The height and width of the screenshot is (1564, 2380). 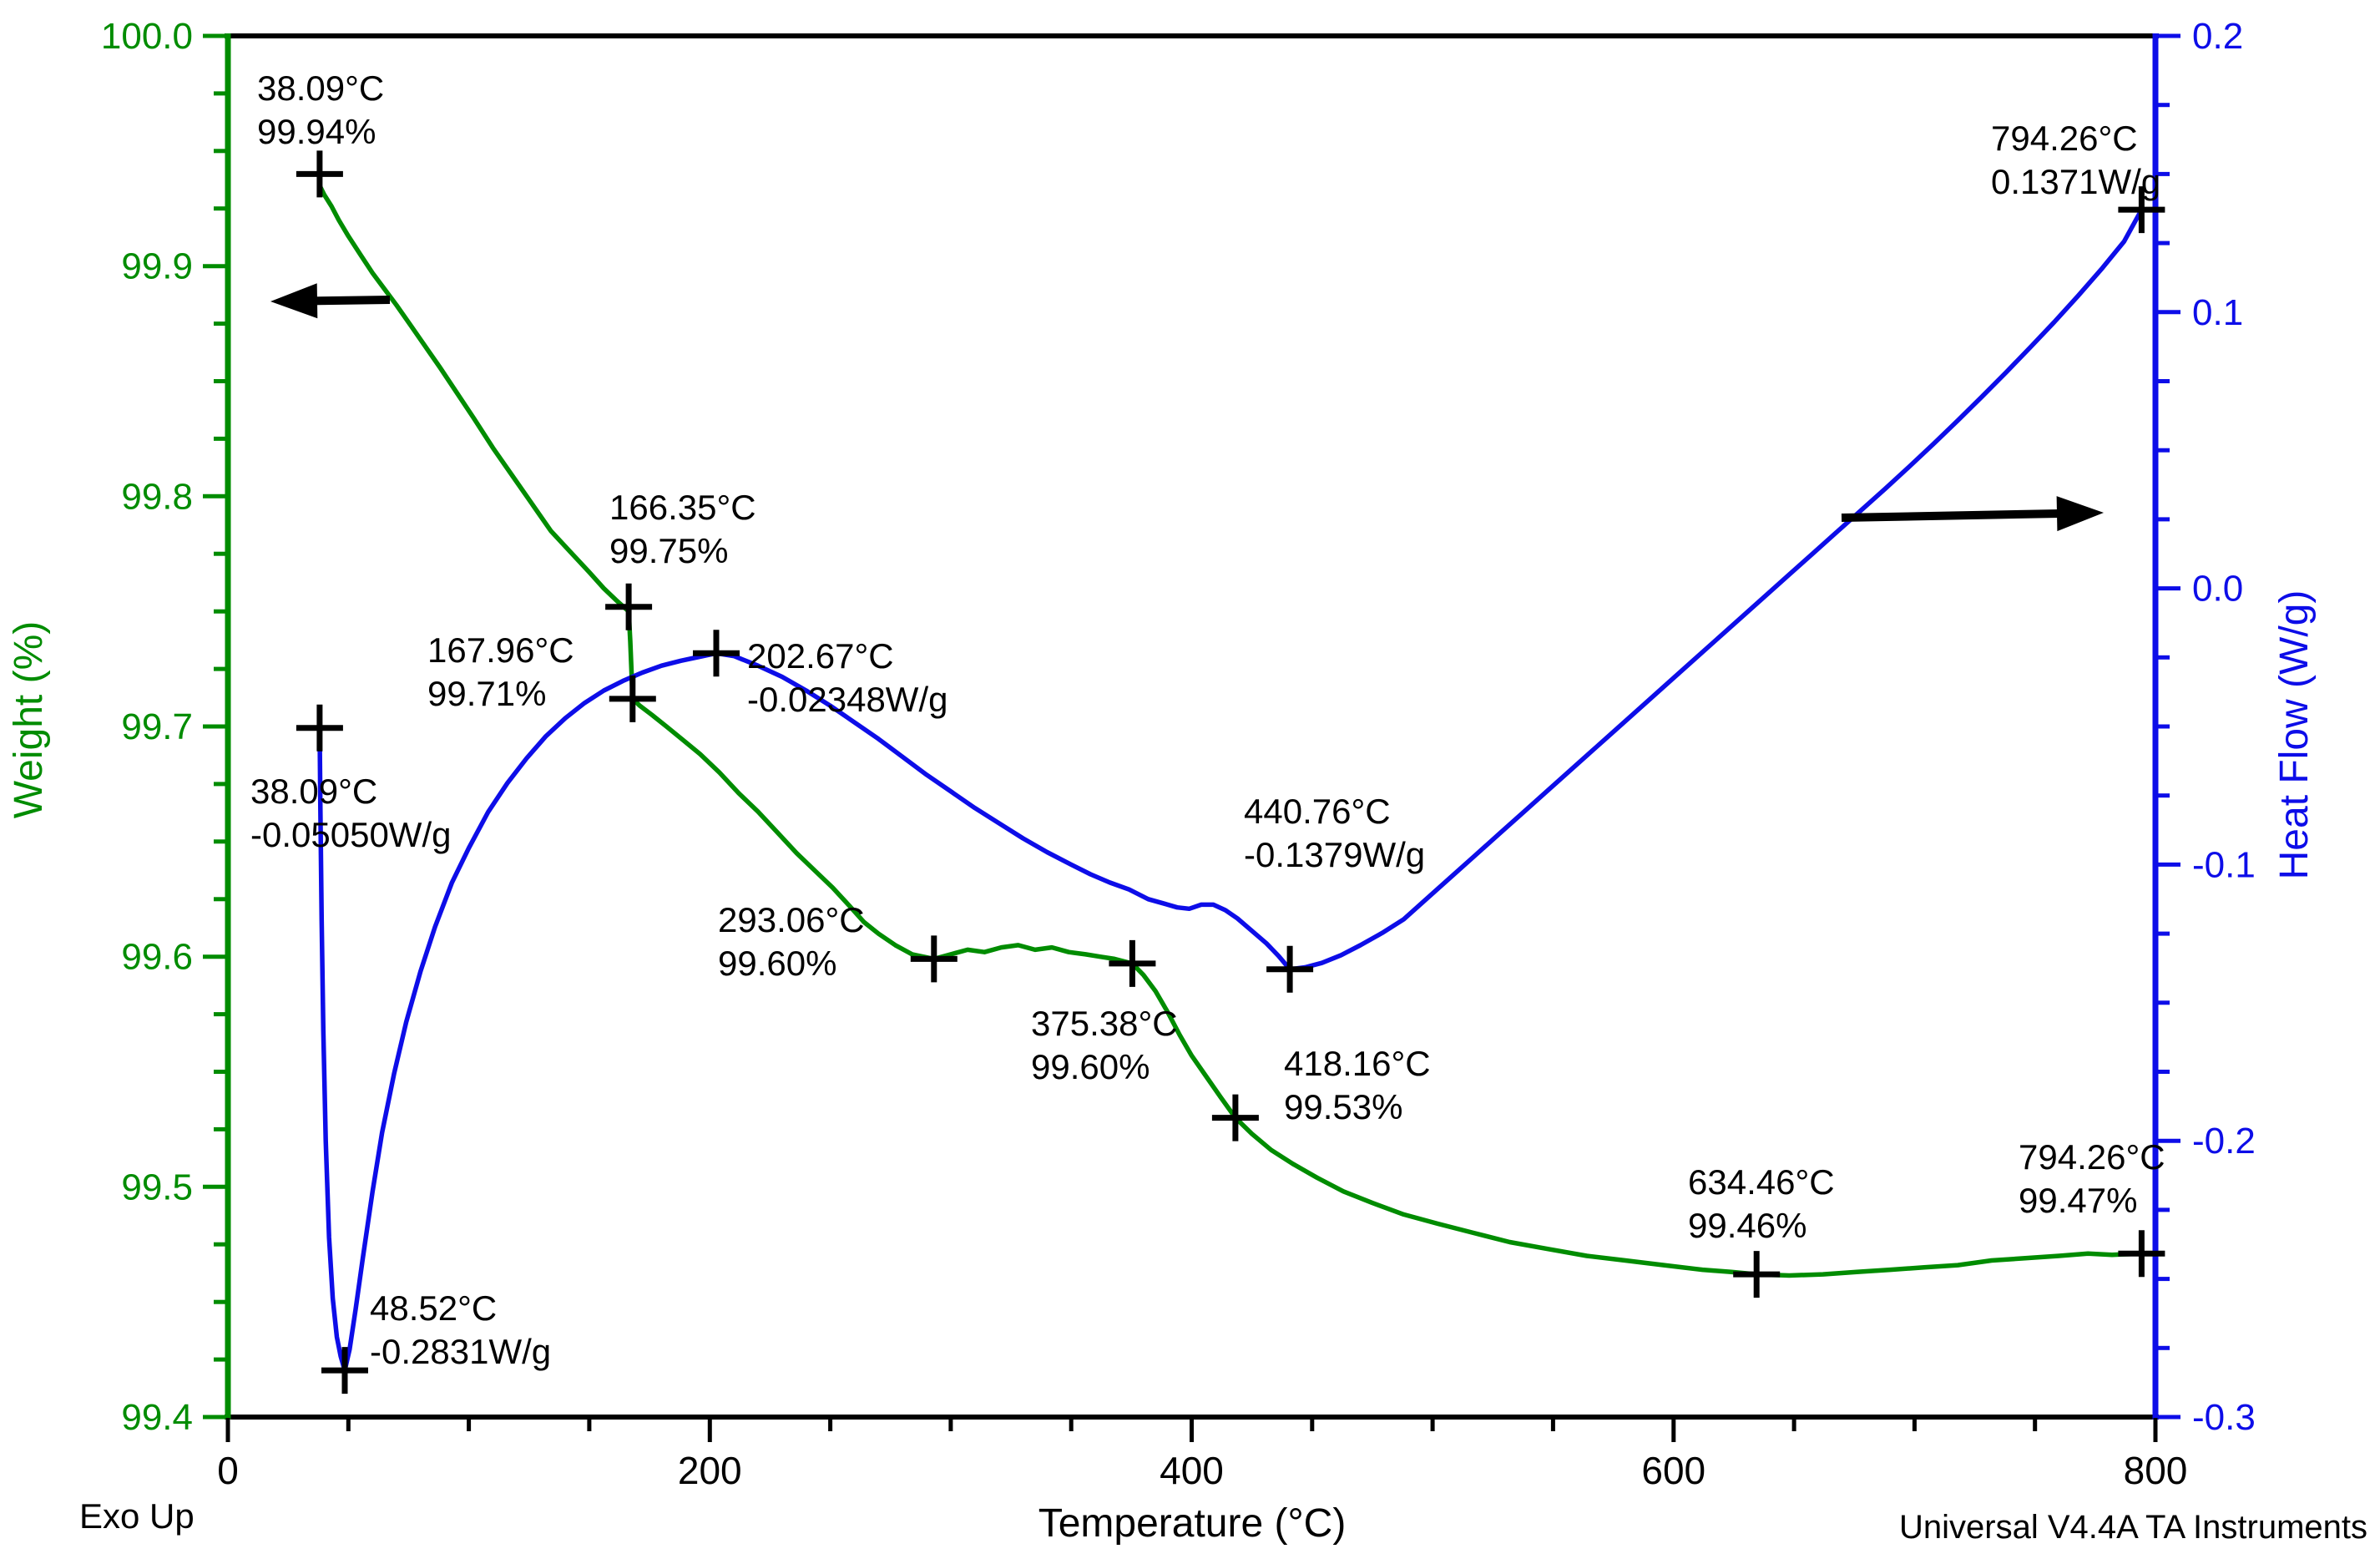 I want to click on annotation-3-line-1: 166.35°C, so click(x=682, y=507).